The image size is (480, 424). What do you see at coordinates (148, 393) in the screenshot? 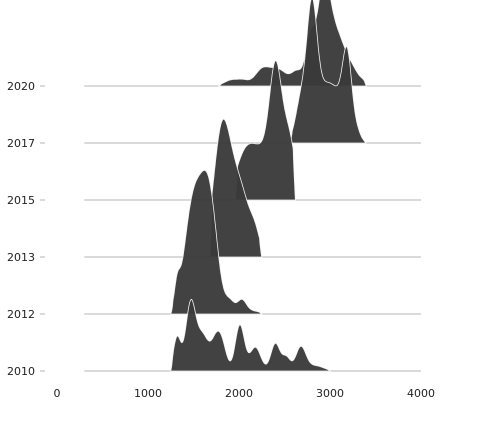
I see `x-tick-label-1000: 1000` at bounding box center [148, 393].